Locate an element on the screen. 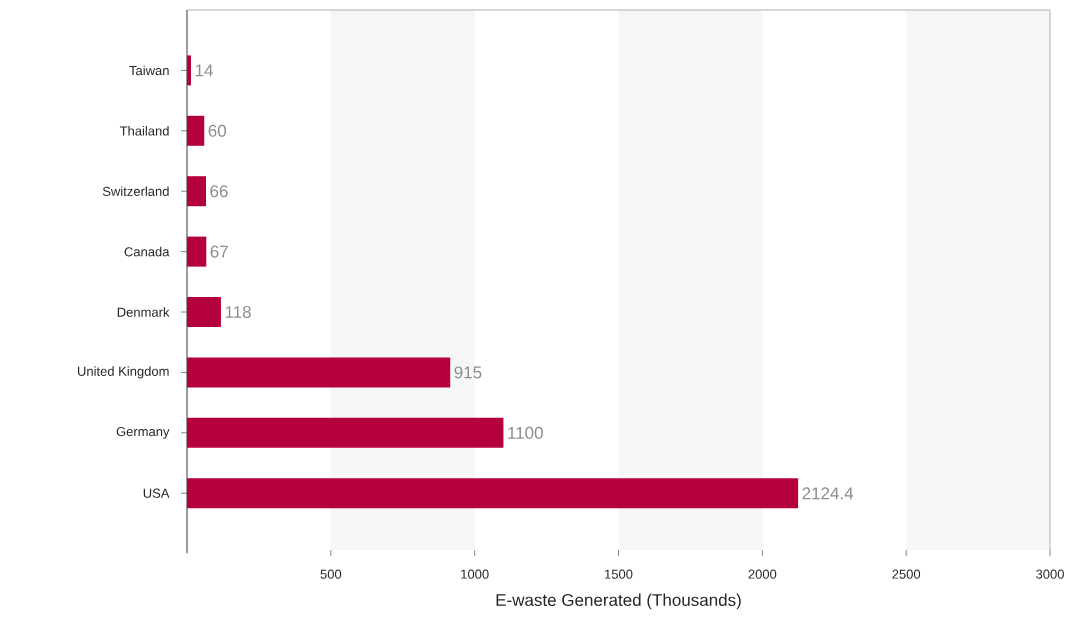  y-tick-label: Switzerland is located at coordinates (135, 191).